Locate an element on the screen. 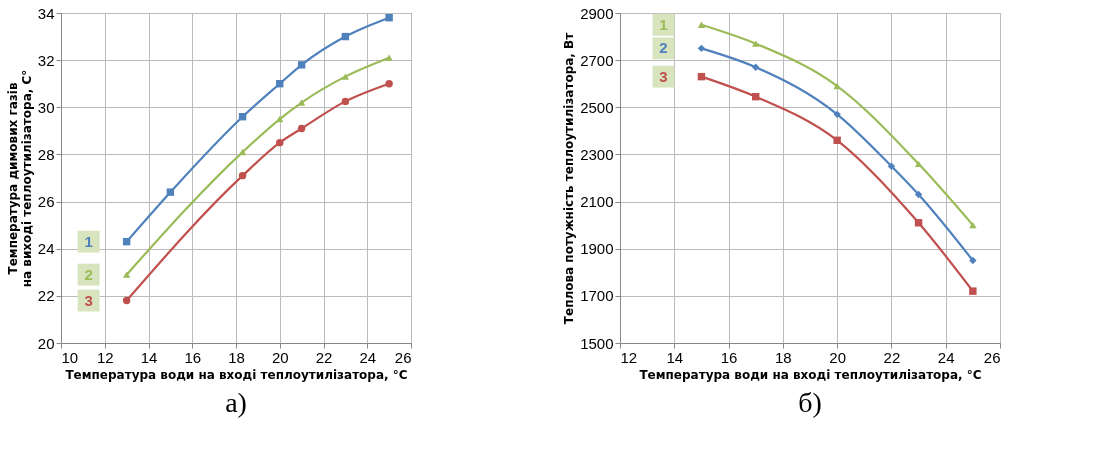 The height and width of the screenshot is (464, 1118). text: а) is located at coordinates (236, 402).